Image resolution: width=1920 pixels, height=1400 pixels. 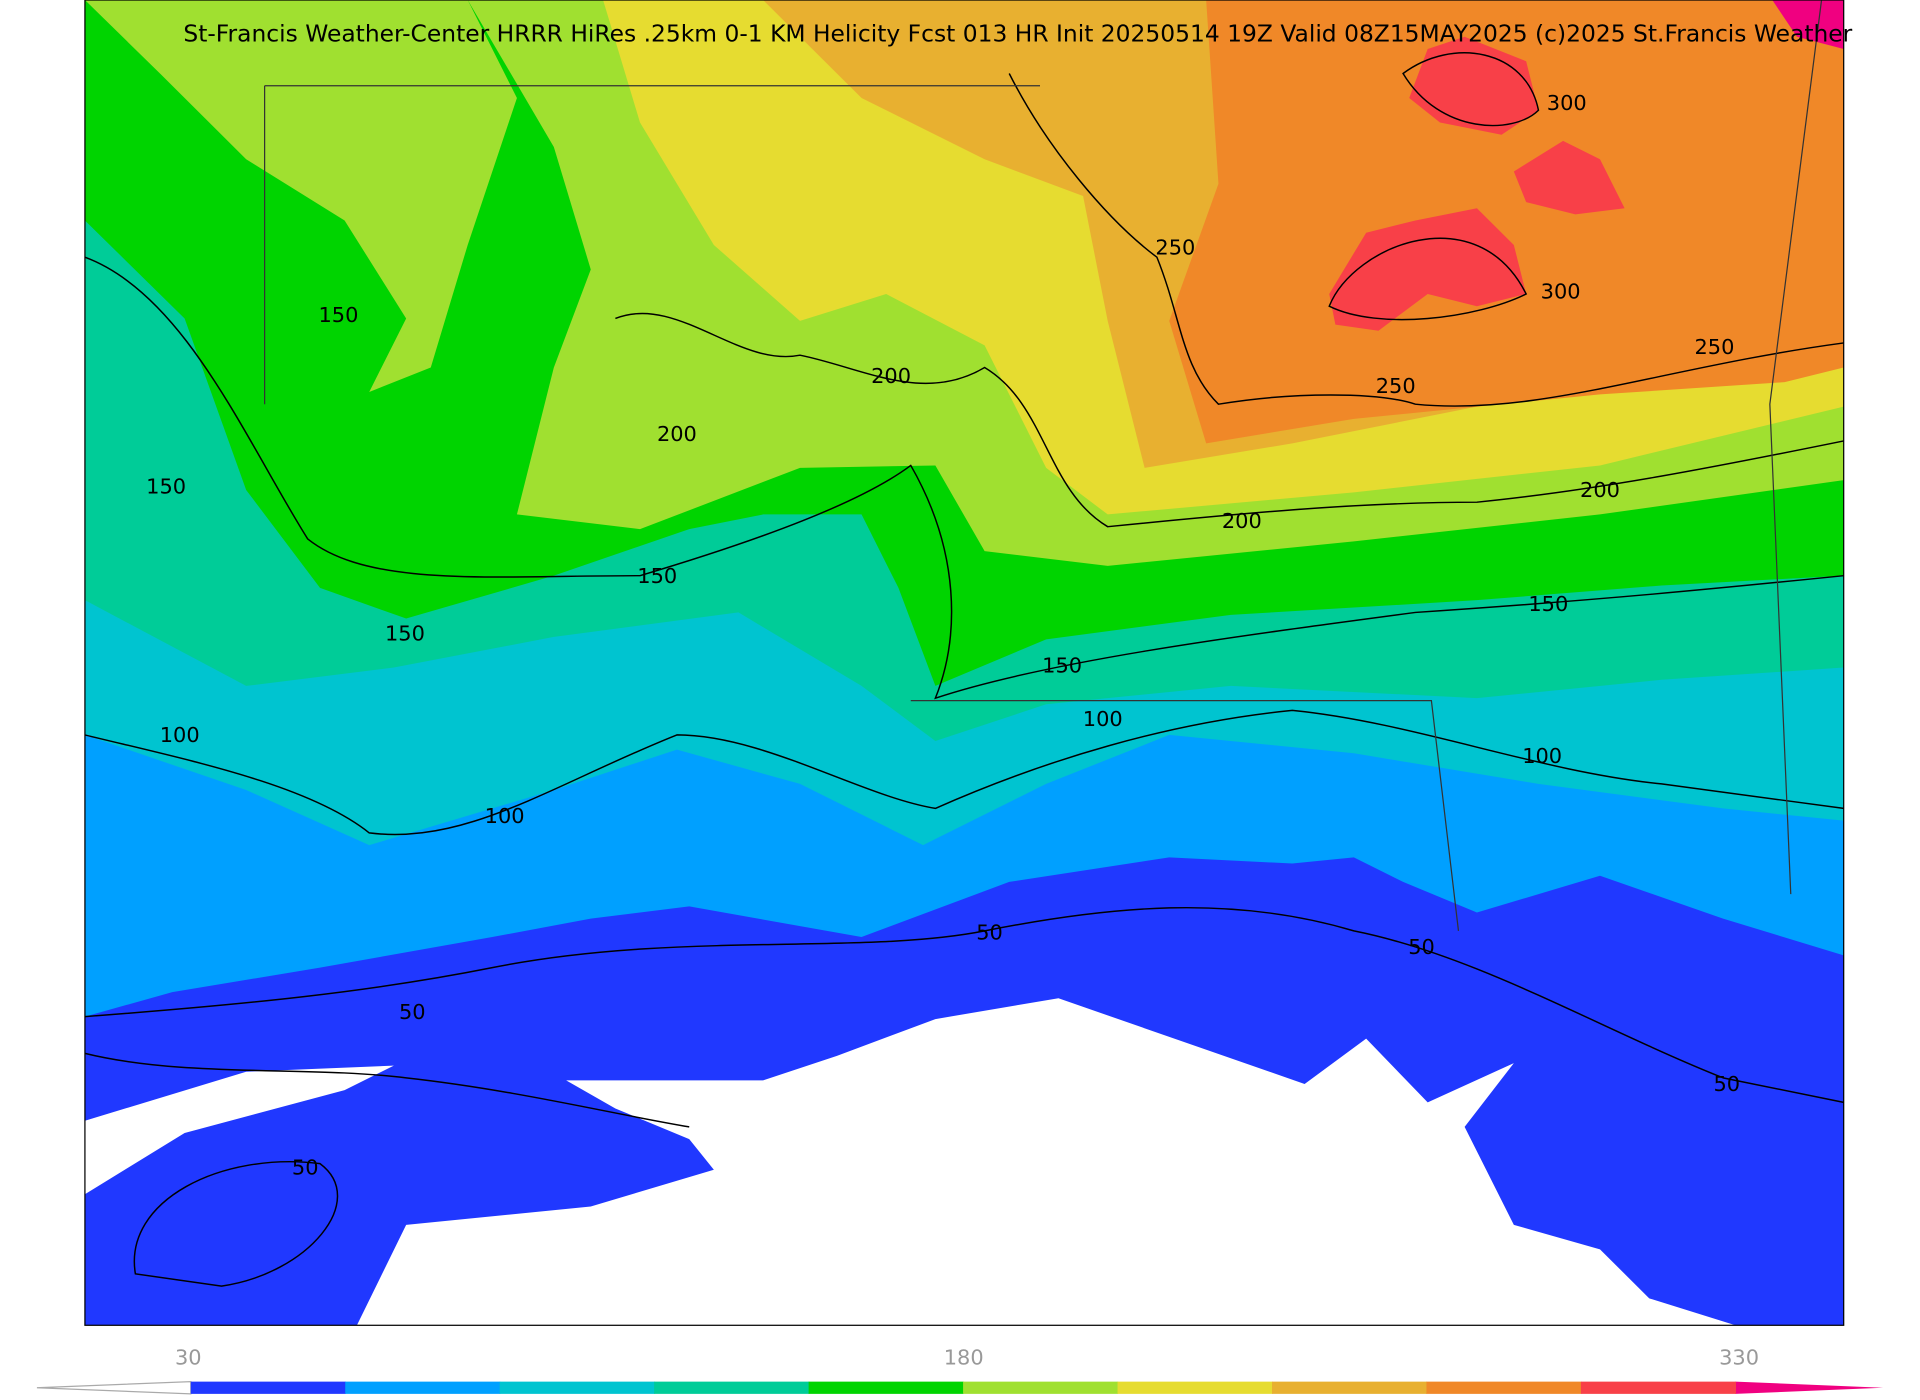 I want to click on colorbar: 30 180 330, so click(x=960, y=1370).